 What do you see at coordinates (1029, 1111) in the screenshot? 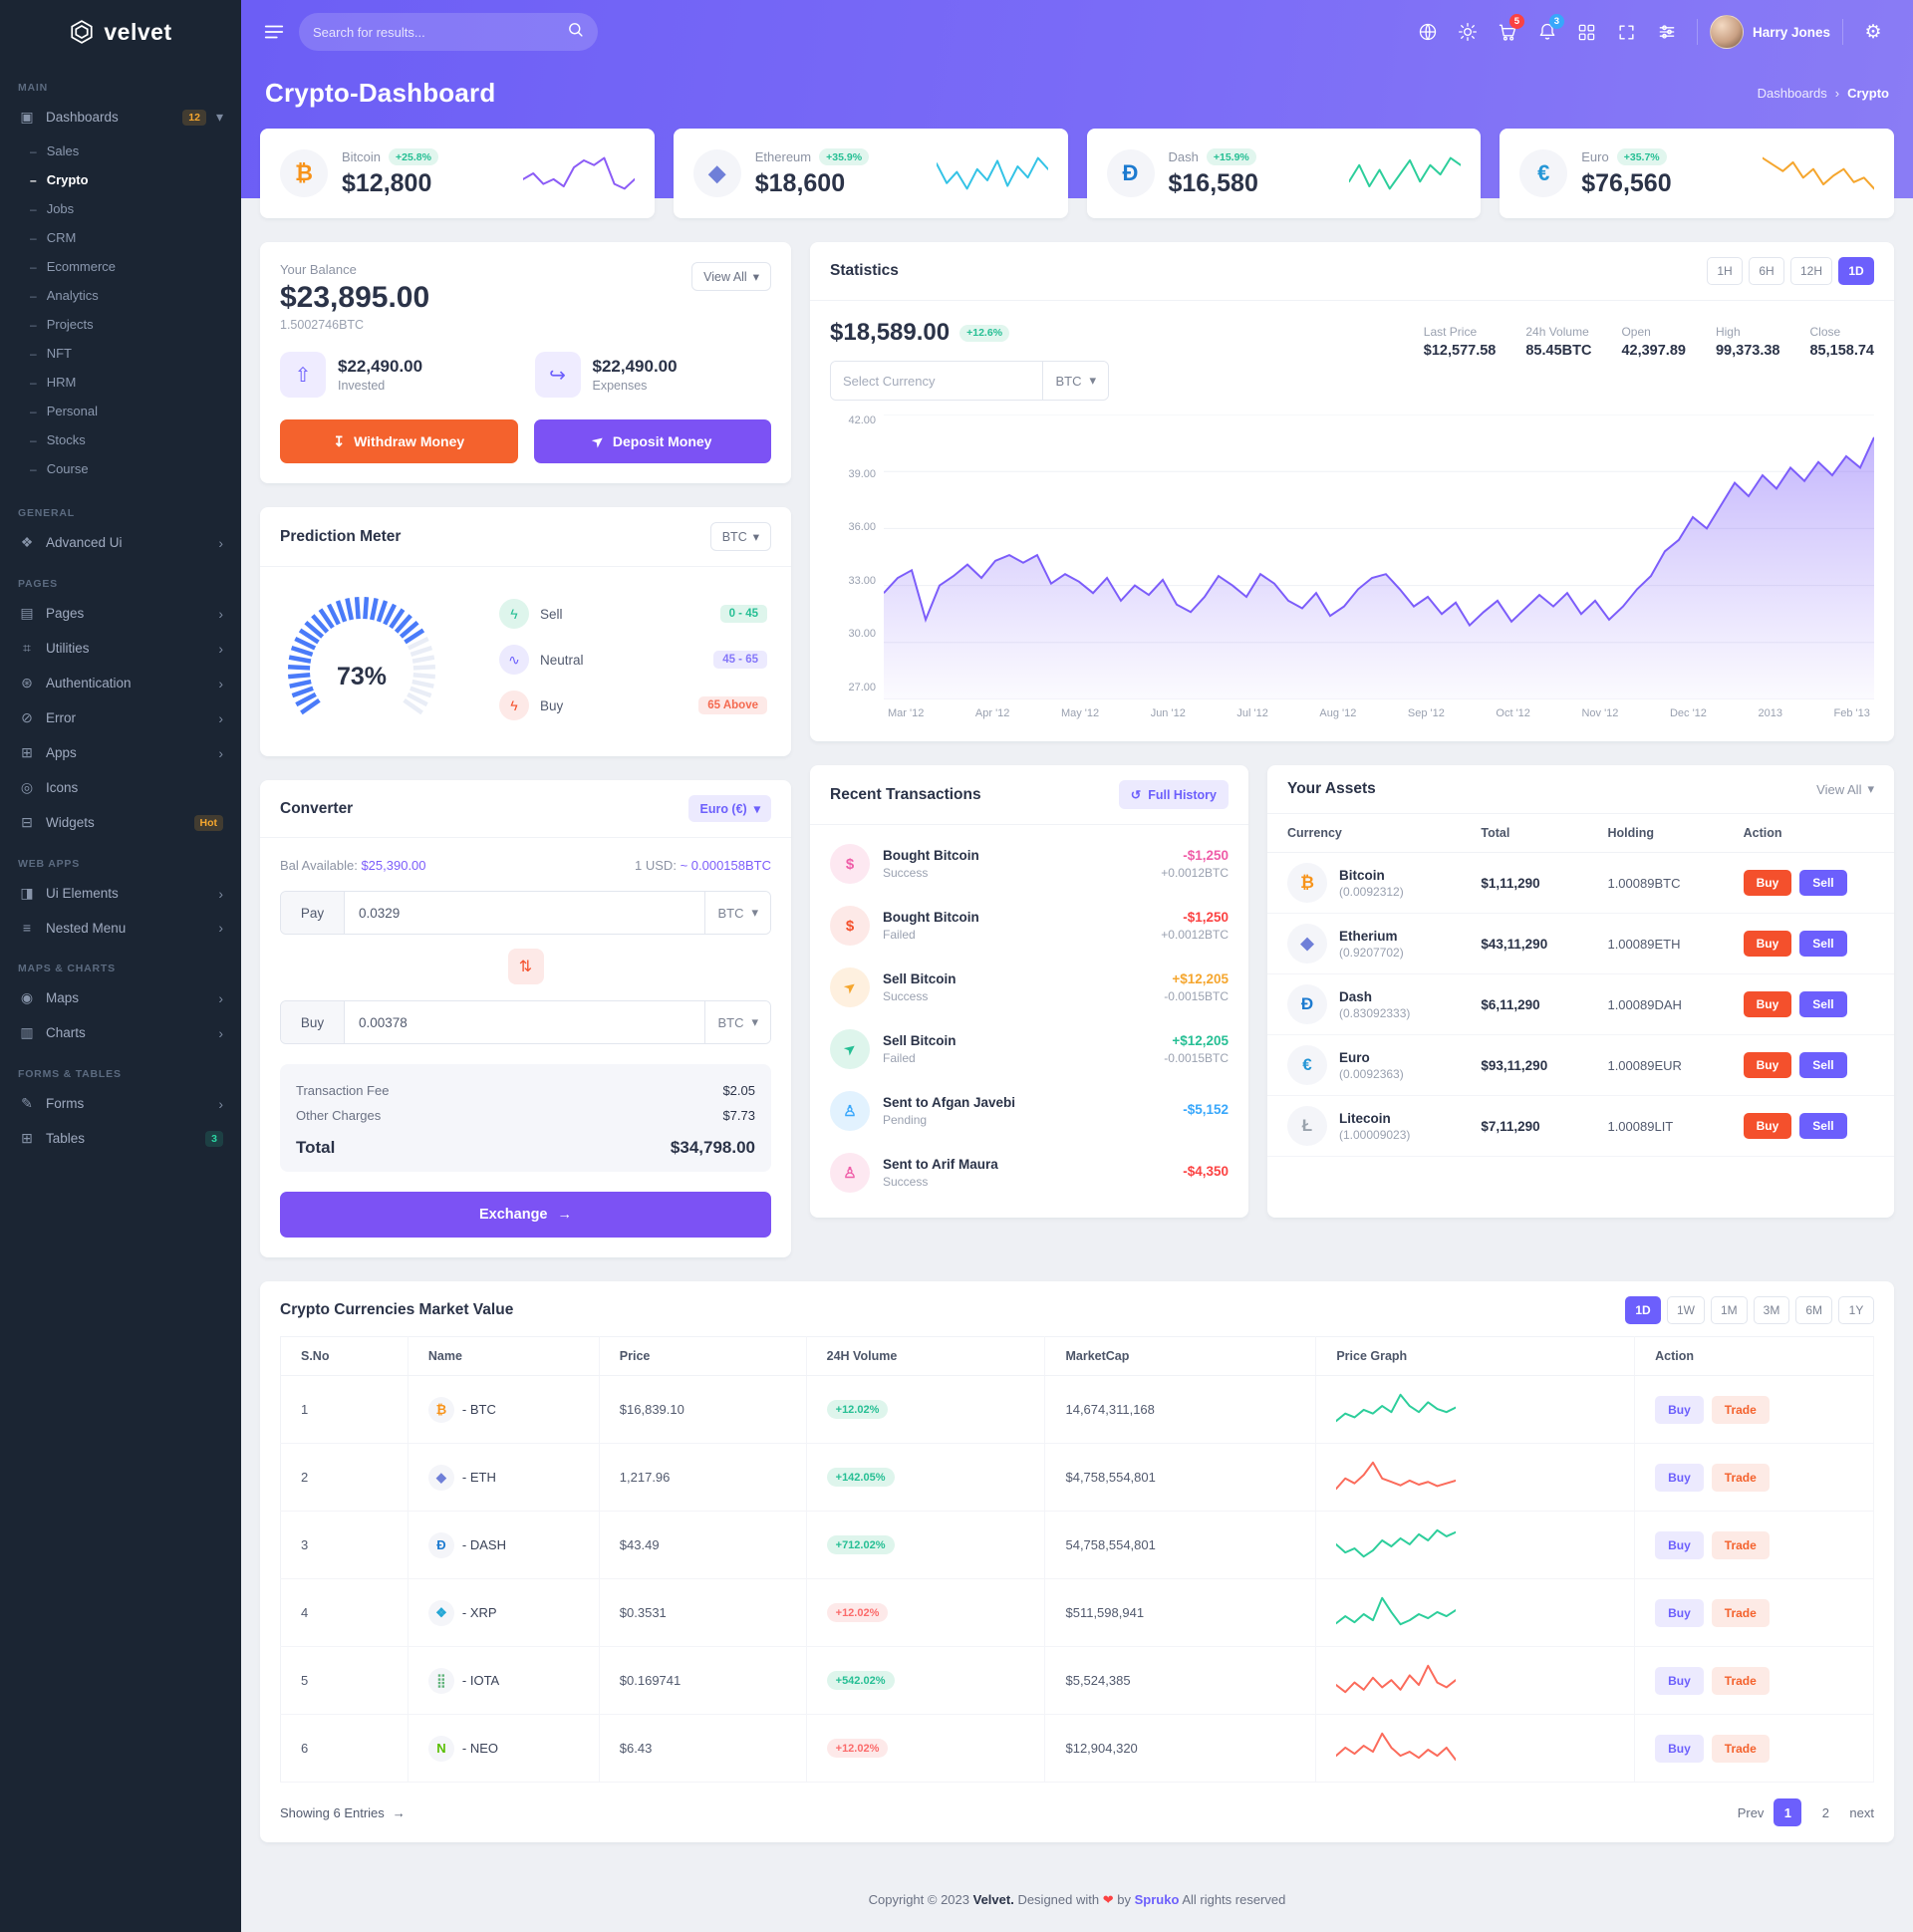
I see `transaction-row: ♙ Sent to Afgan Javebi Pending -$5,152` at bounding box center [1029, 1111].